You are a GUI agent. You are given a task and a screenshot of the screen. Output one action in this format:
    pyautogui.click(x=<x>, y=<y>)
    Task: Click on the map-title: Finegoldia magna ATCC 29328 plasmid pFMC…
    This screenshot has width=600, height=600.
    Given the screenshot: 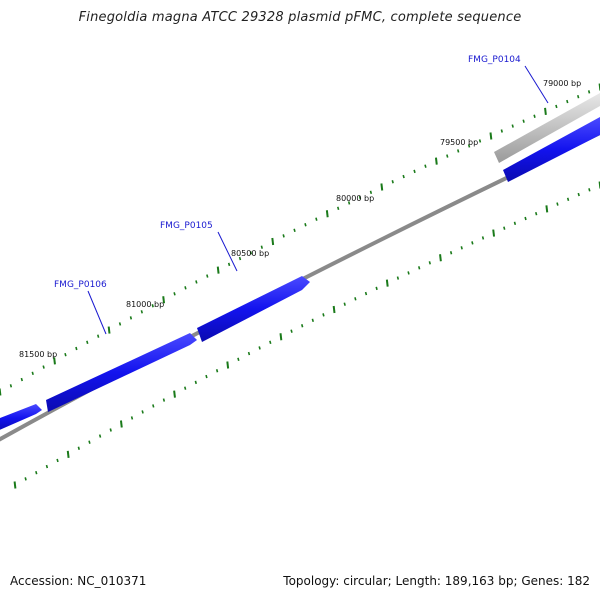 What is the action you would take?
    pyautogui.click(x=300, y=17)
    